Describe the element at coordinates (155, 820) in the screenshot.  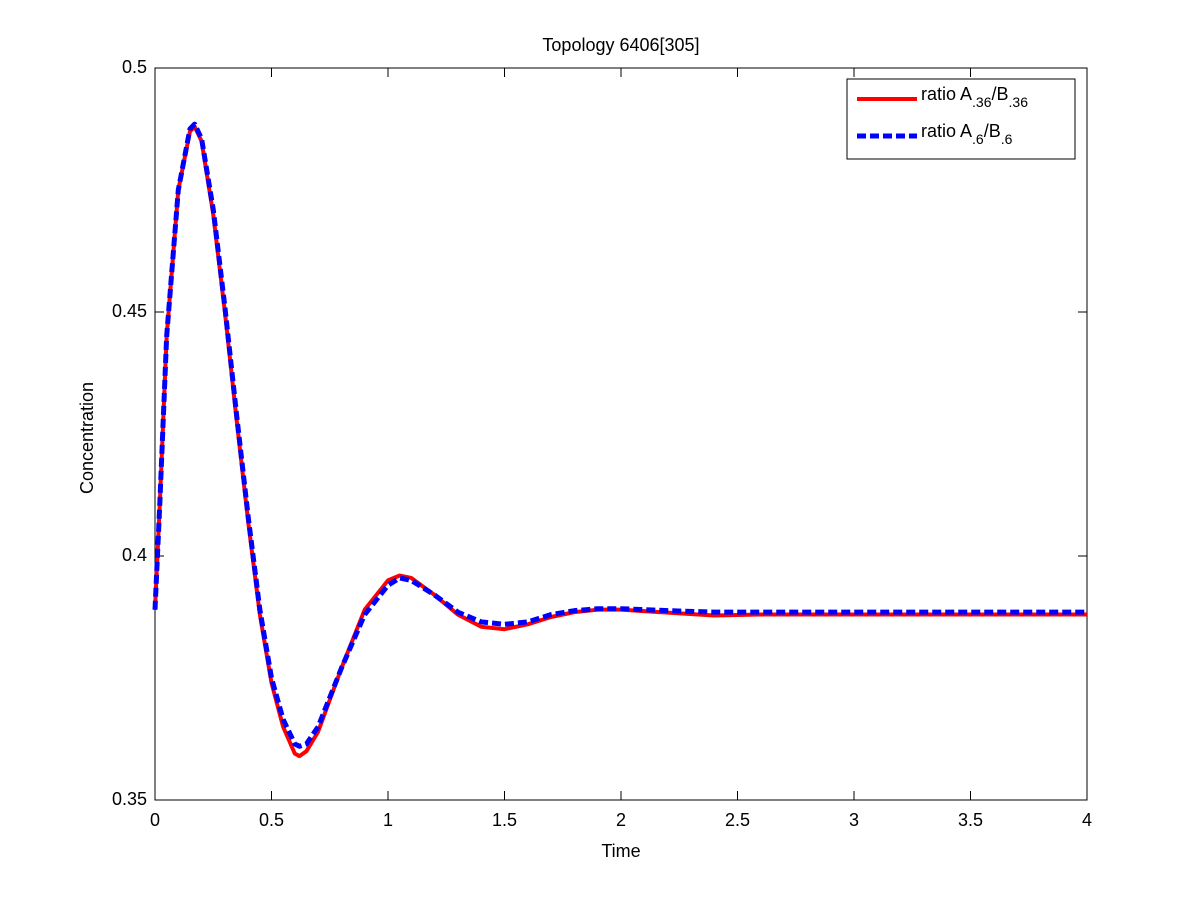
I see `x-tick-label: 0` at that location.